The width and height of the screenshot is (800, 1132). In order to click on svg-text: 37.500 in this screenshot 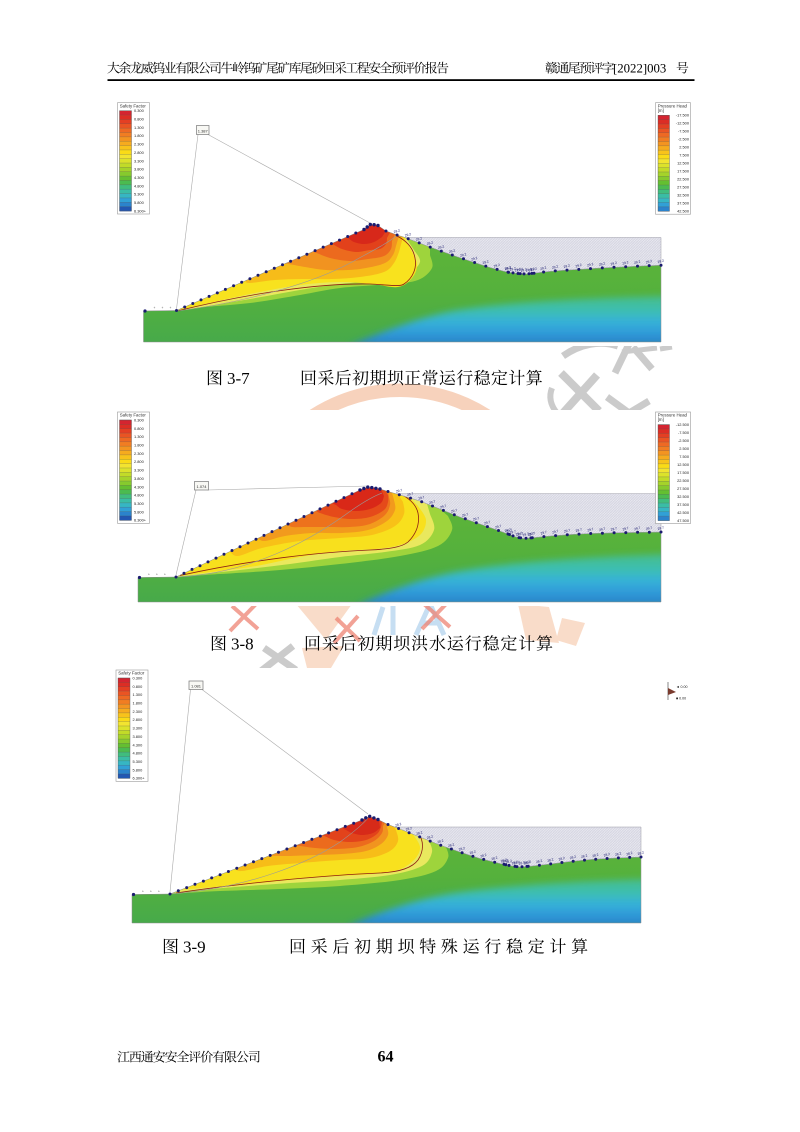, I will do `click(683, 203)`.